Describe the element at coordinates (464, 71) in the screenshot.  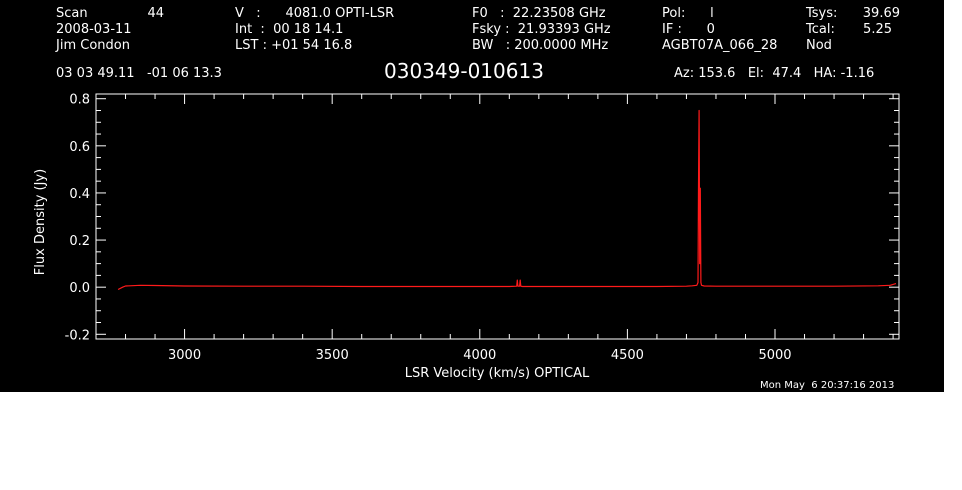
I see `source-name: 030349-010613` at that location.